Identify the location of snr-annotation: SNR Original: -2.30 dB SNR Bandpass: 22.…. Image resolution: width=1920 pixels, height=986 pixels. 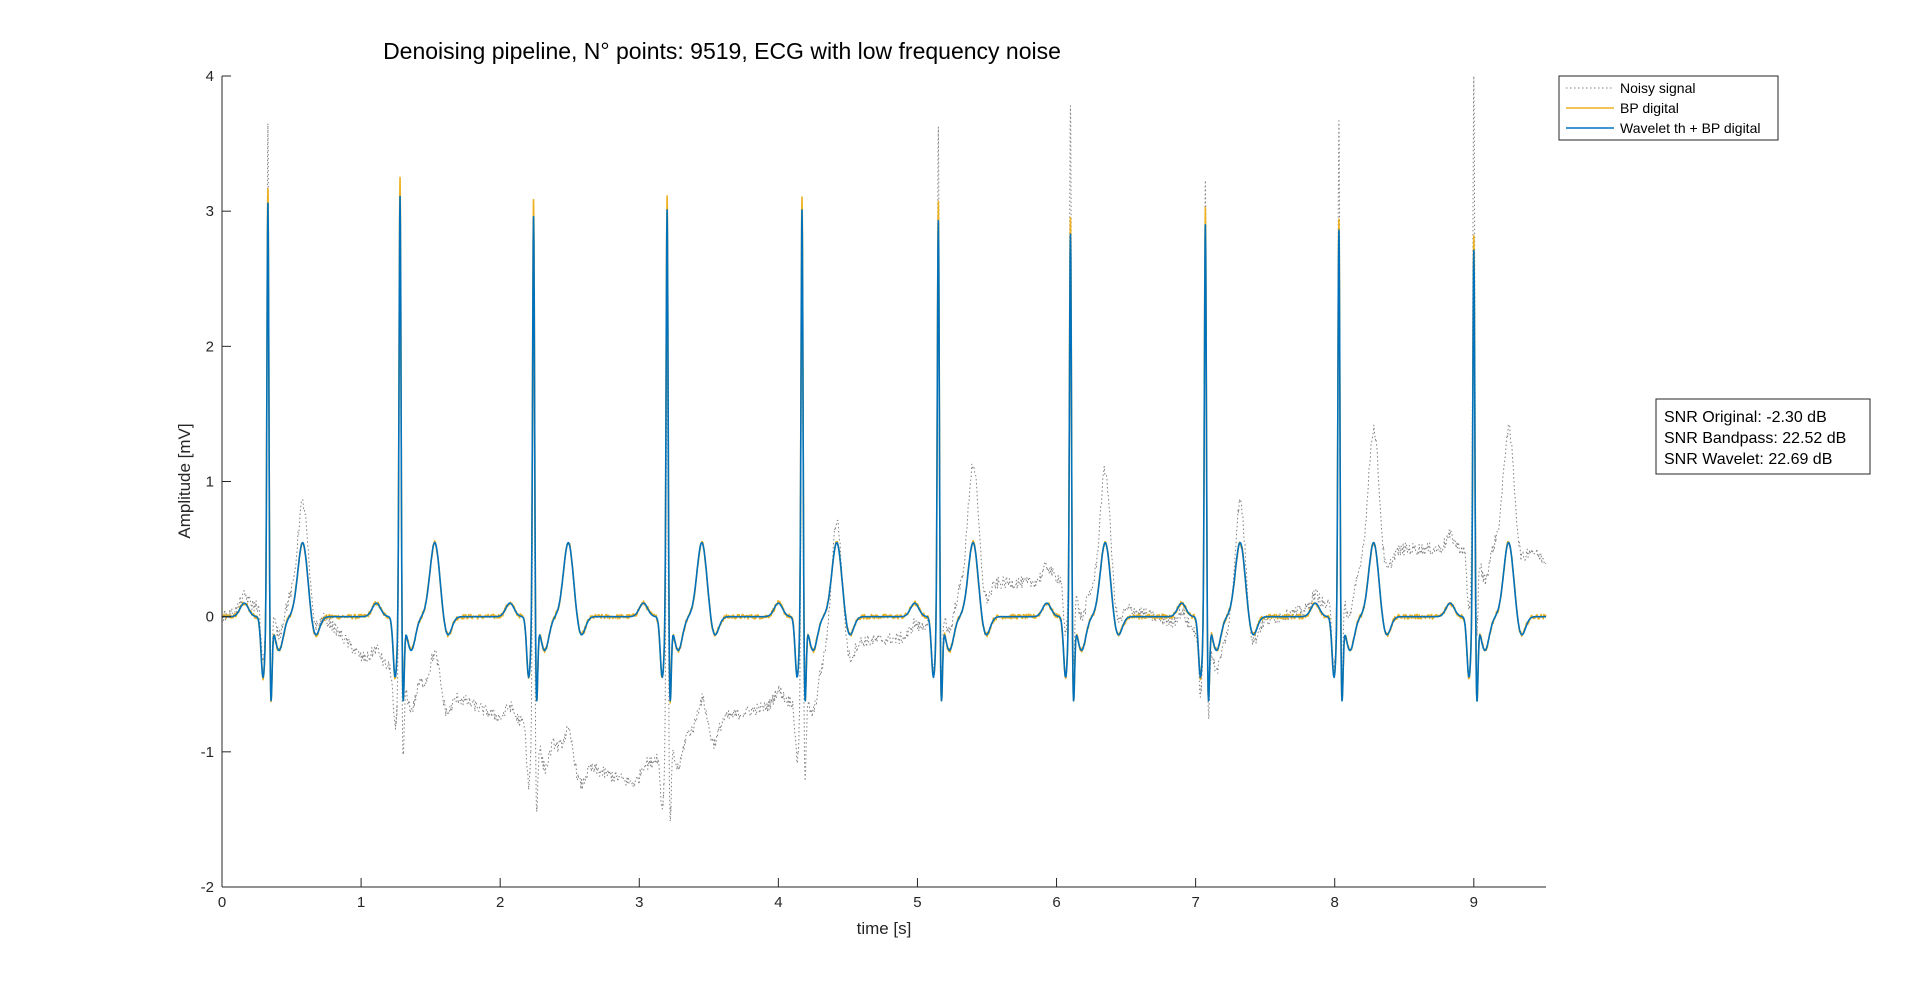
(1763, 436).